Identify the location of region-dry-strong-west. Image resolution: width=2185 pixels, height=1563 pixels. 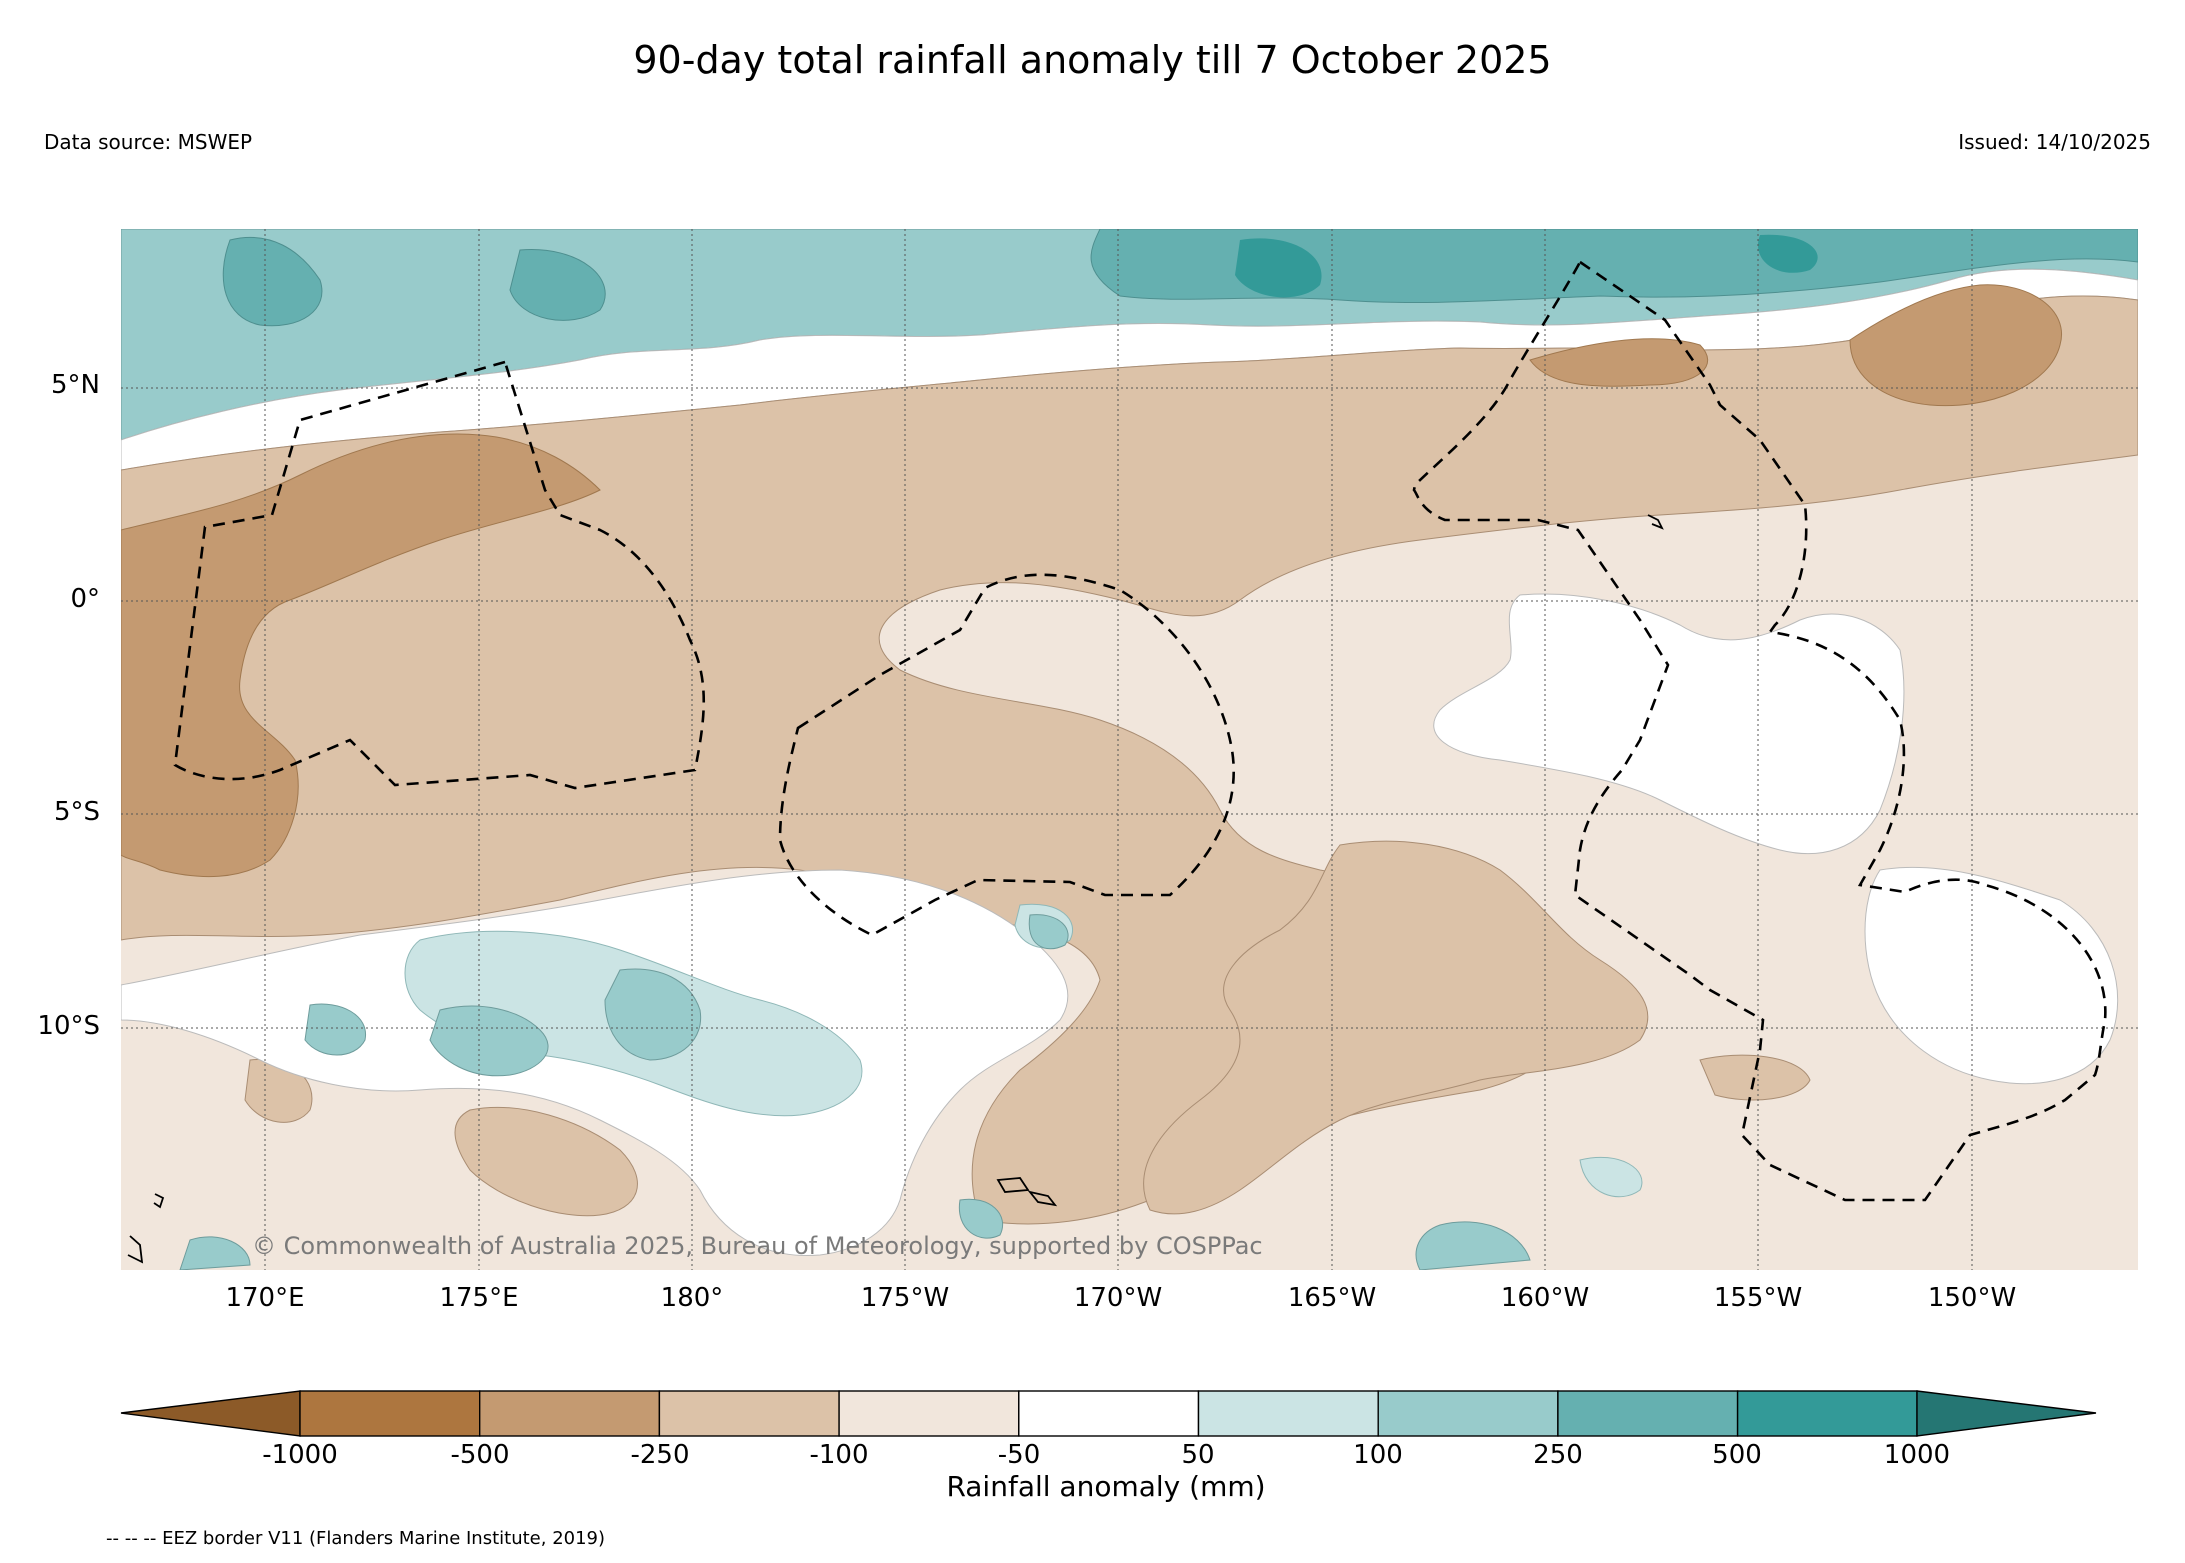
(361, 655).